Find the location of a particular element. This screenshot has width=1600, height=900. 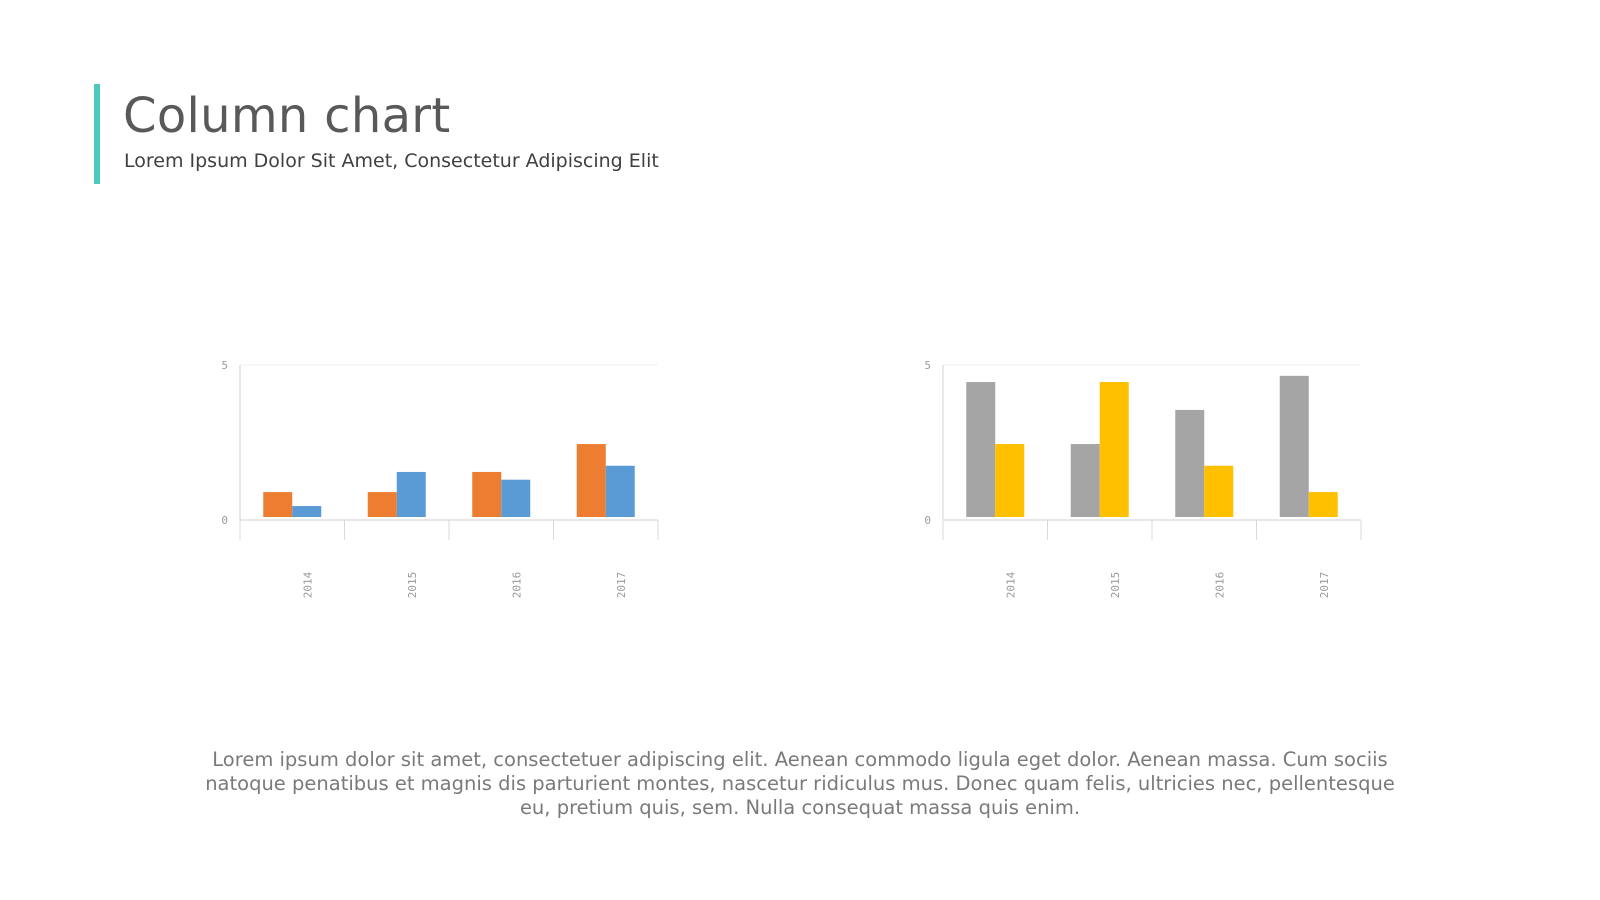

chart-right-bar-2016-s2 is located at coordinates (1219, 491).